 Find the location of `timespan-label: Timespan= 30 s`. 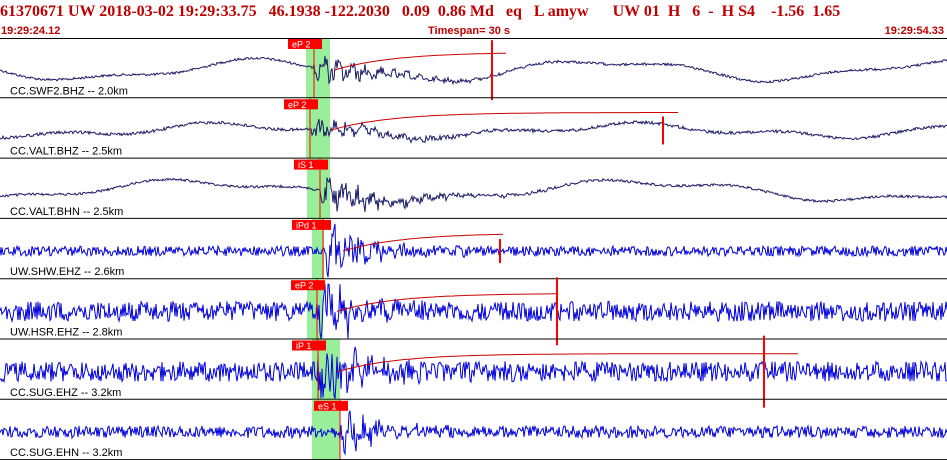

timespan-label: Timespan= 30 s is located at coordinates (469, 31).